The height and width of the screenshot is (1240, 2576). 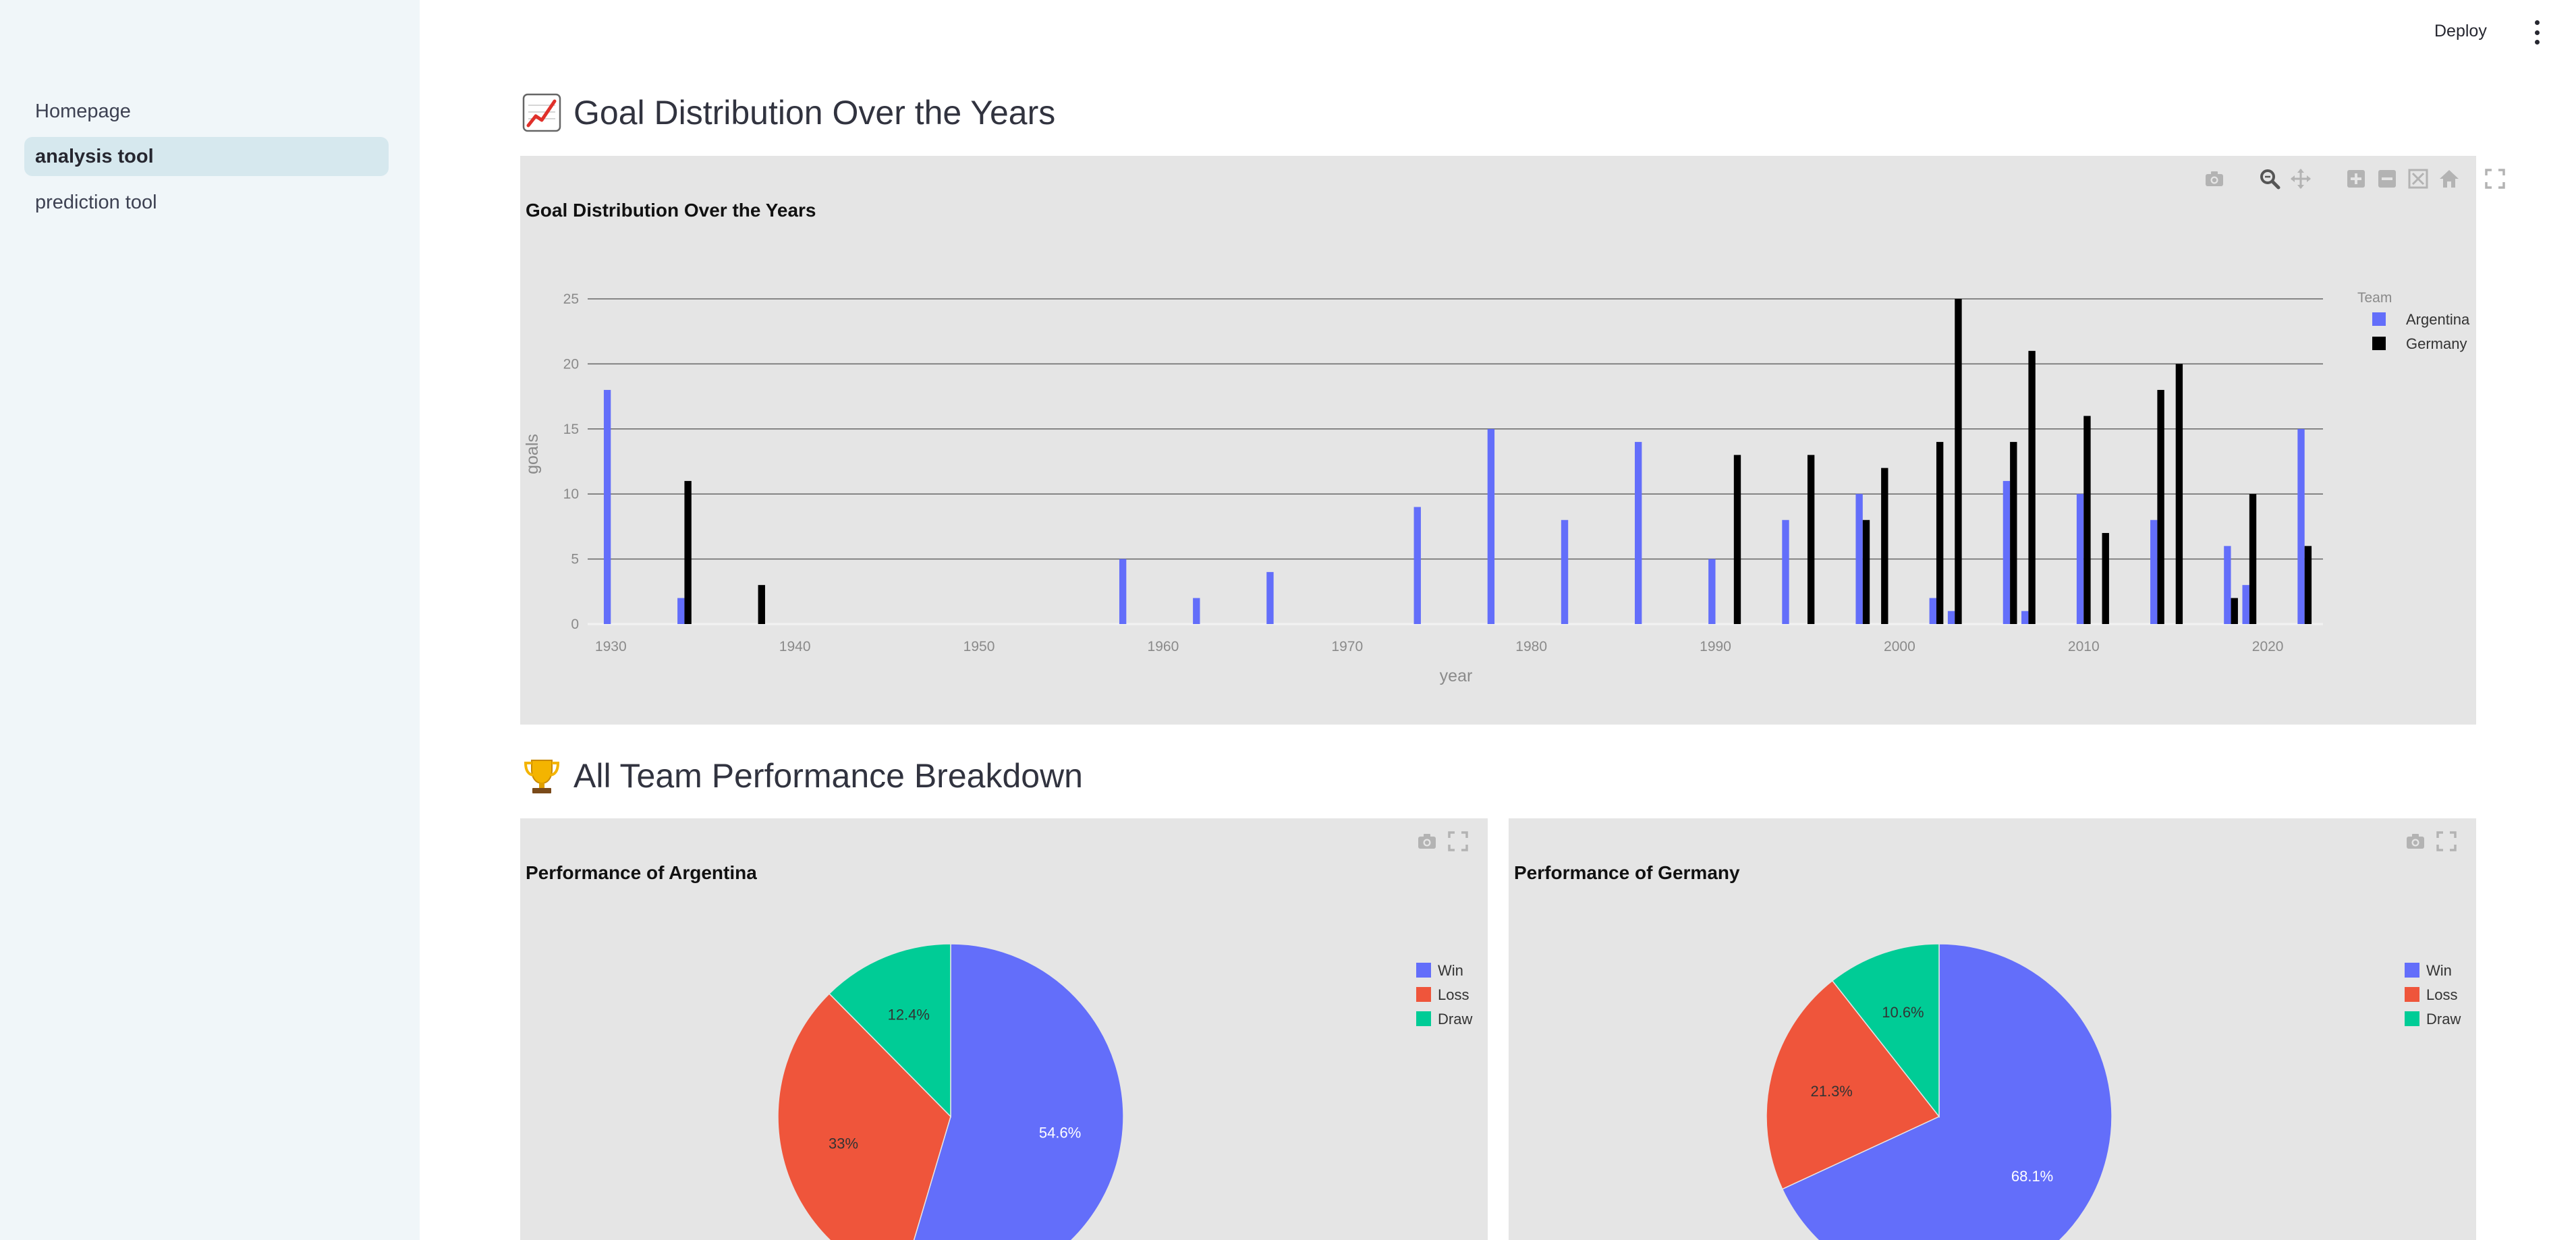 What do you see at coordinates (1866, 571) in the screenshot?
I see `bar-germany-1998` at bounding box center [1866, 571].